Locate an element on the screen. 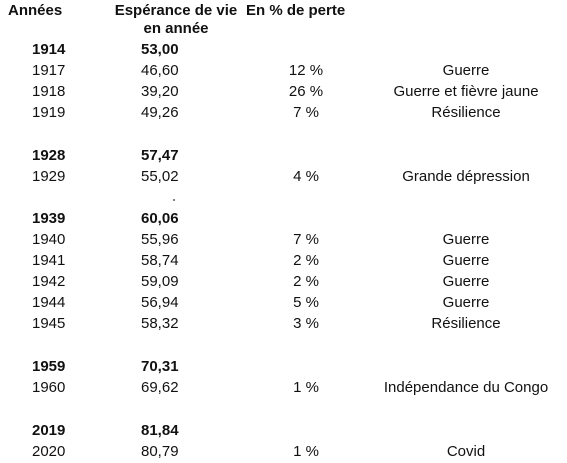 This screenshot has height=463, width=567. year-cell: 1939 is located at coordinates (49, 218).